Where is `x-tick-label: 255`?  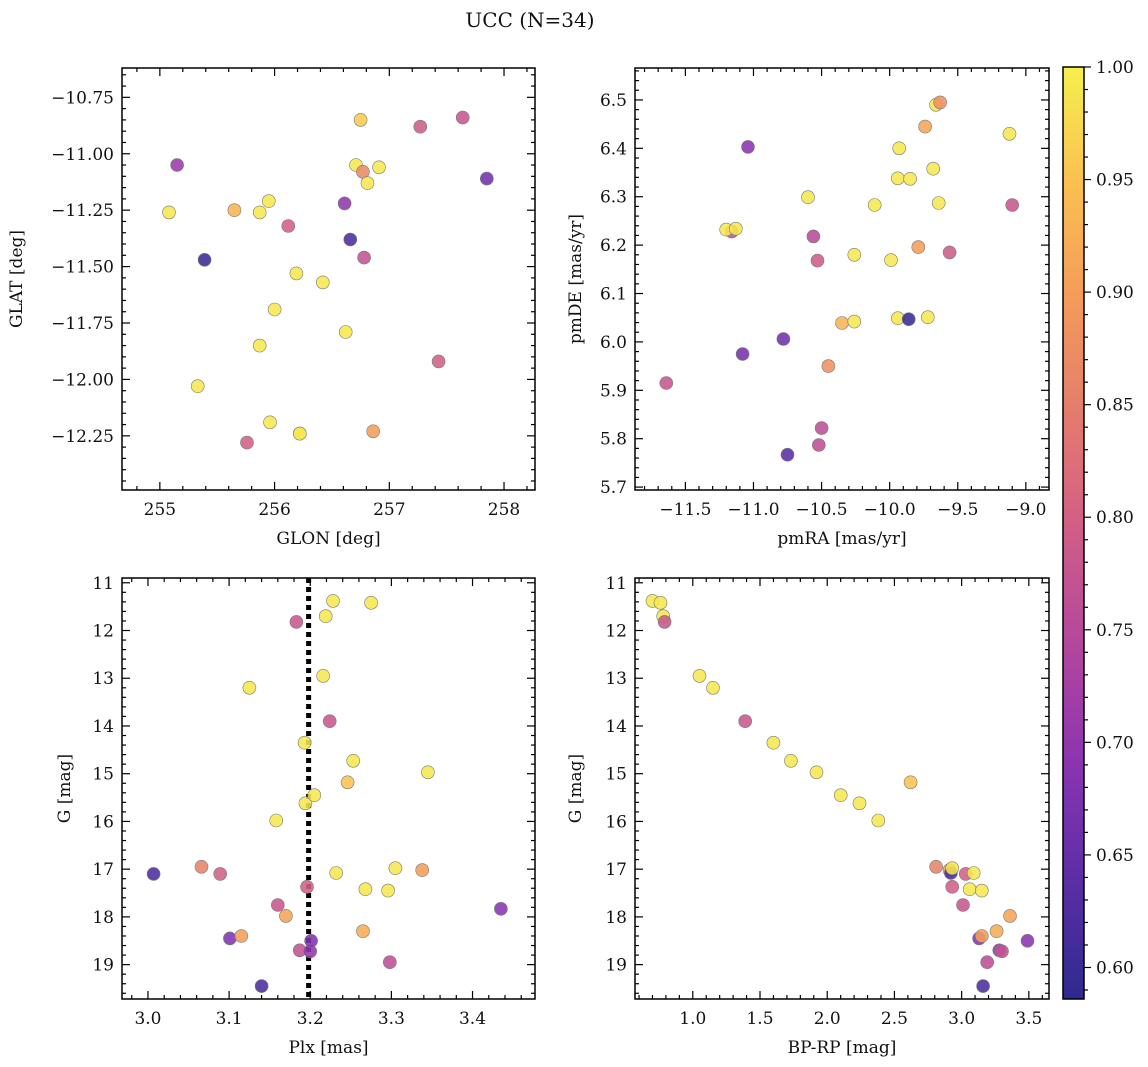 x-tick-label: 255 is located at coordinates (160, 510).